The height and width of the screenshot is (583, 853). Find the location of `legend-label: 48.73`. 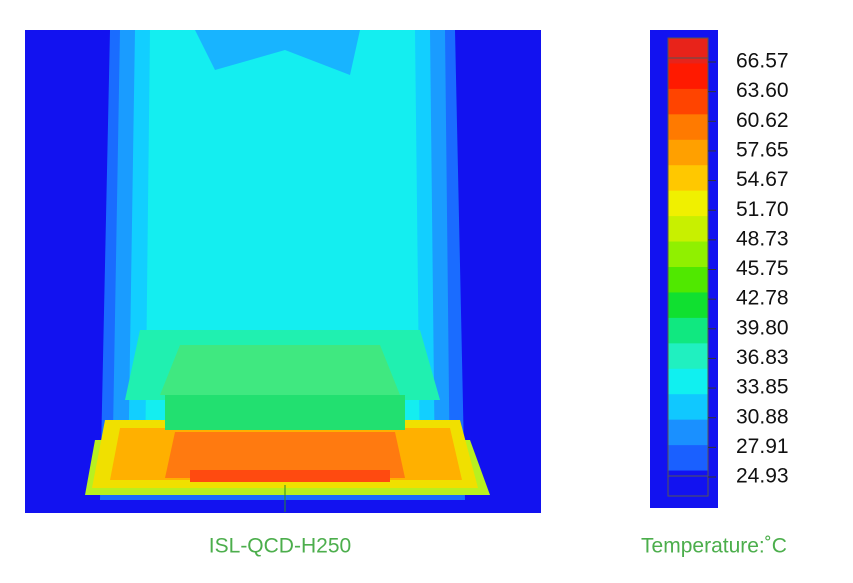

legend-label: 48.73 is located at coordinates (762, 238).